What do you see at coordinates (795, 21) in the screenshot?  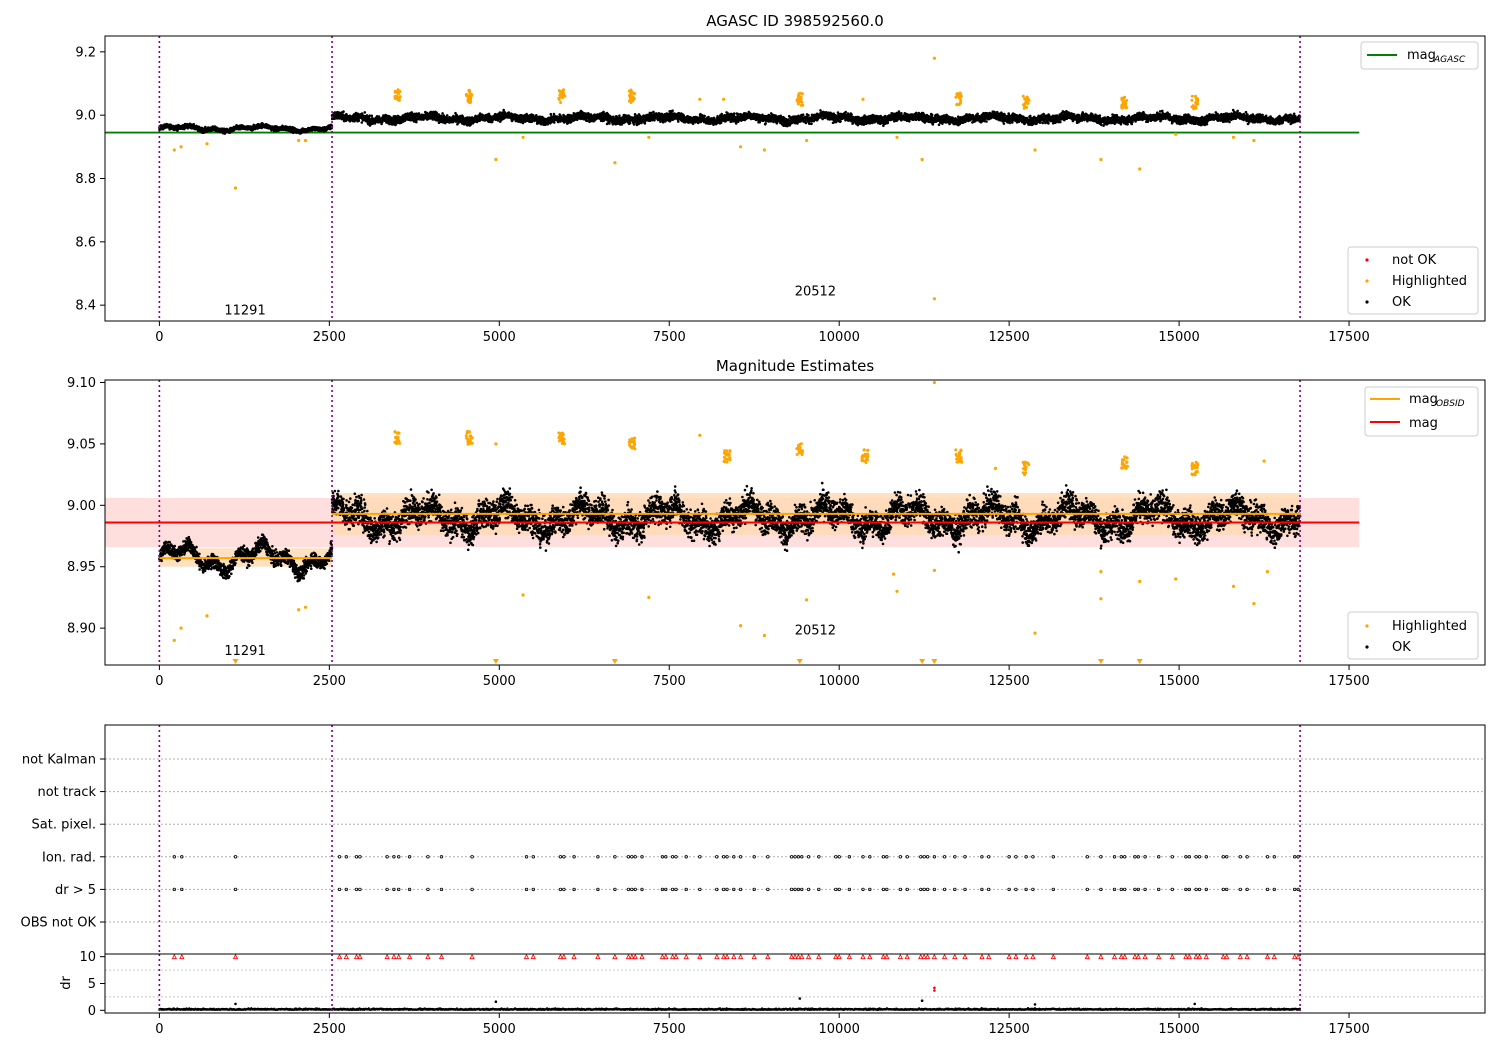 I see `agasc-title: AGASC ID 398592560.0` at bounding box center [795, 21].